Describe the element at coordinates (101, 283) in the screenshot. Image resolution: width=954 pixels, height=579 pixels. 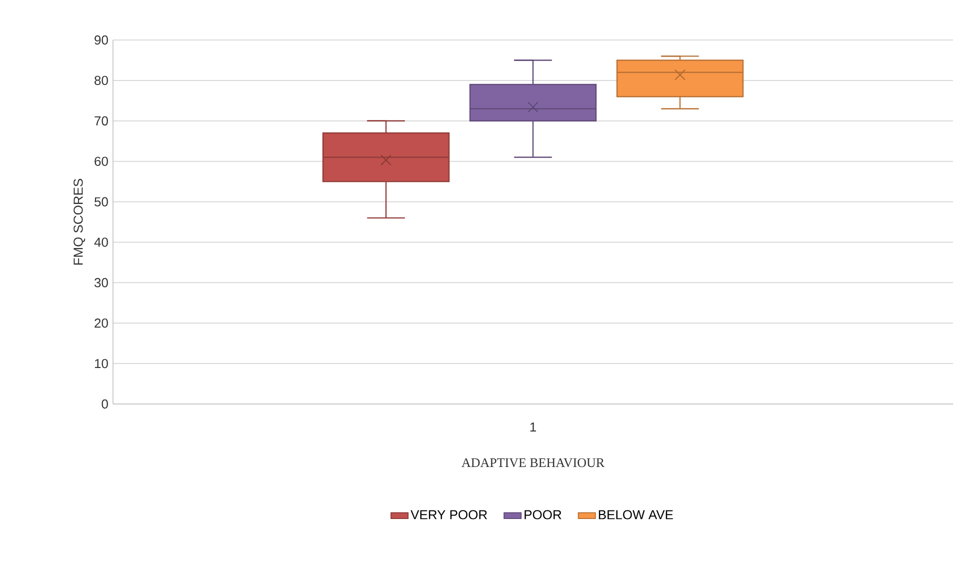
I see `y-tick-label: 30` at that location.